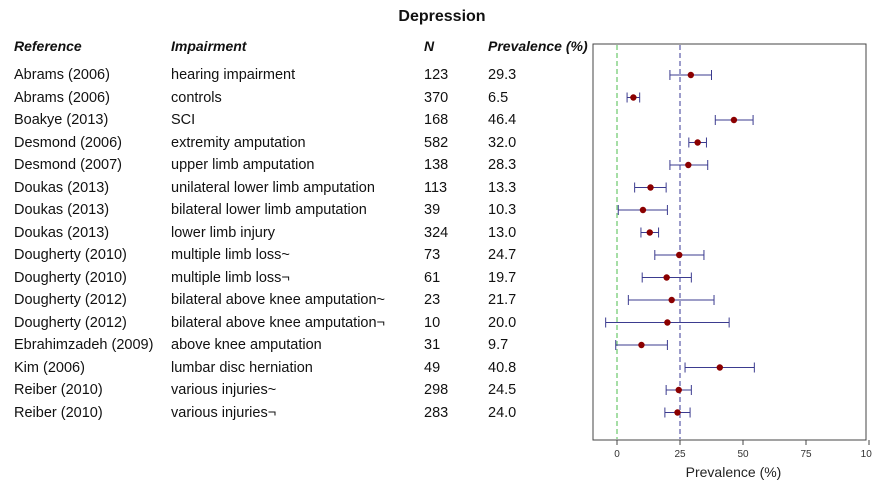 The image size is (872, 481). What do you see at coordinates (502, 367) in the screenshot?
I see `prevalence-cell: 40.8` at bounding box center [502, 367].